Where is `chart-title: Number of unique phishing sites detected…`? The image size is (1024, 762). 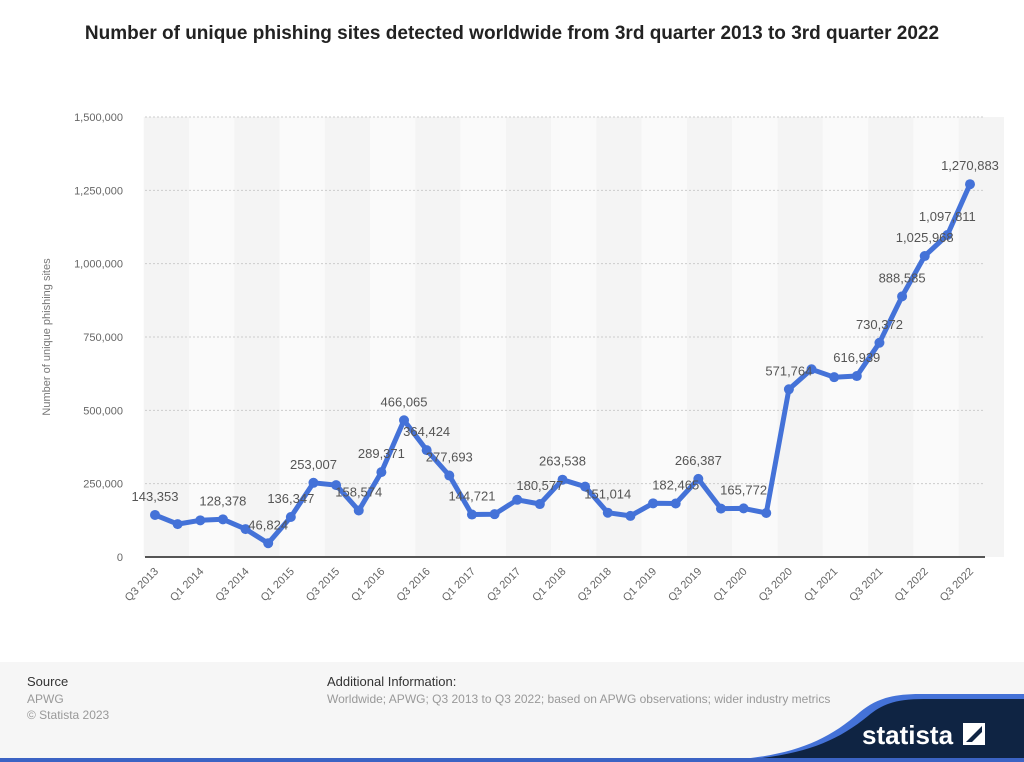
chart-title: Number of unique phishing sites detected… is located at coordinates (512, 33).